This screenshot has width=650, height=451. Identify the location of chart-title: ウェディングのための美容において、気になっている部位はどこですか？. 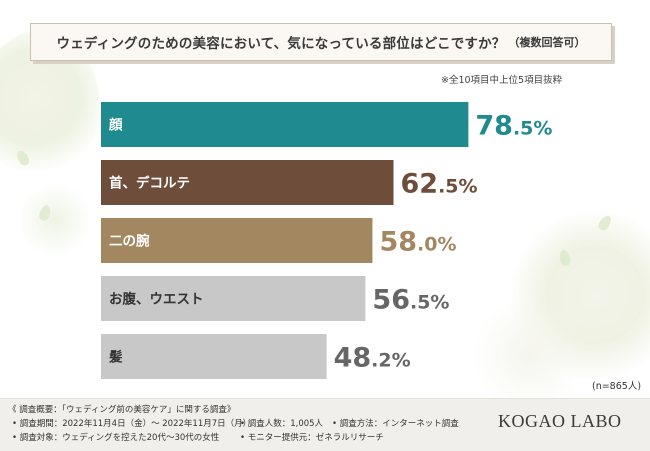
(281, 44).